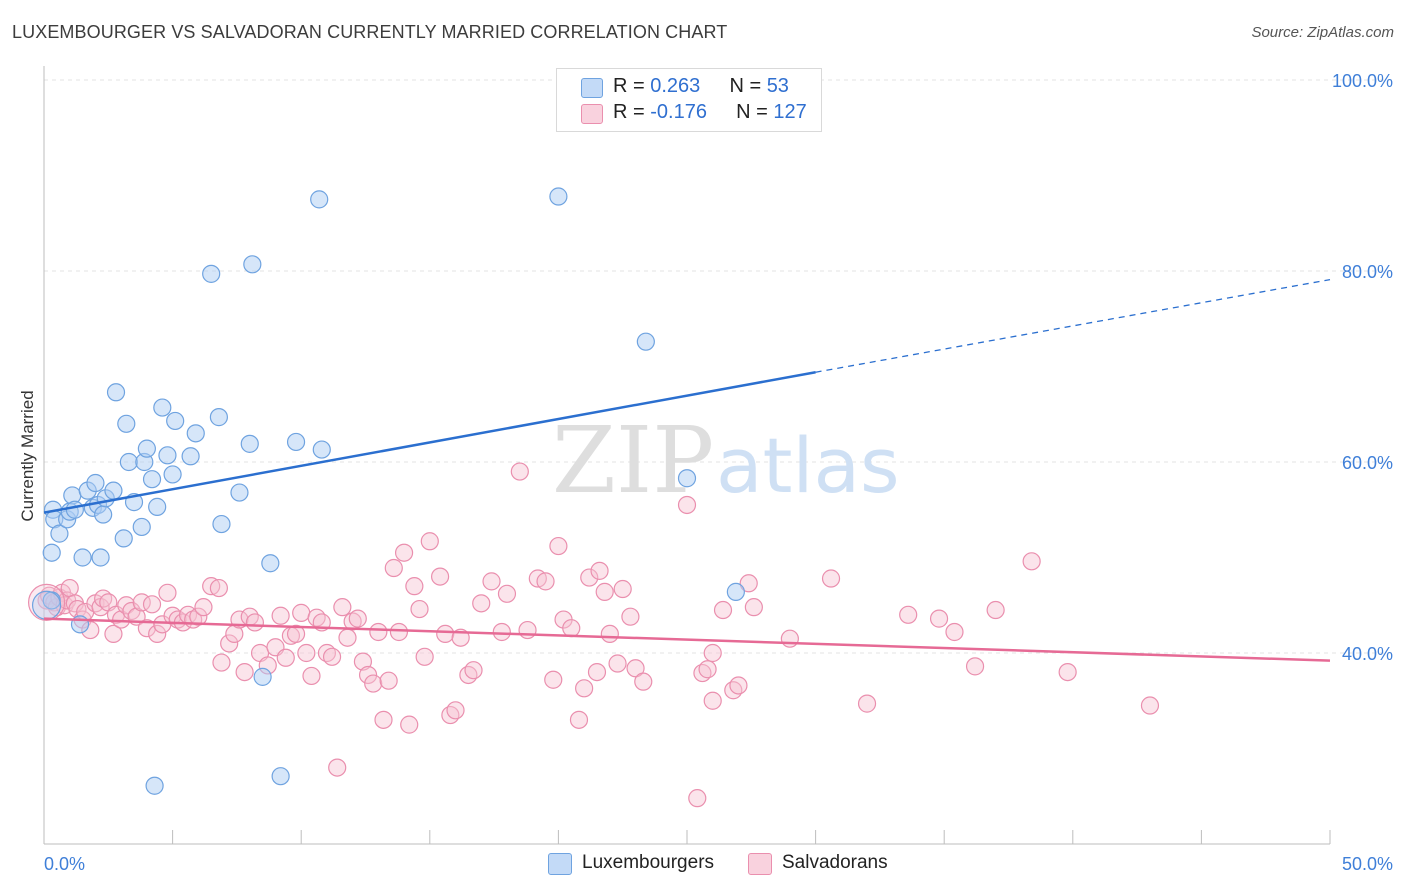 The image size is (1406, 892). What do you see at coordinates (632, 86) in the screenshot?
I see `legend-r-label: R =` at bounding box center [632, 86].